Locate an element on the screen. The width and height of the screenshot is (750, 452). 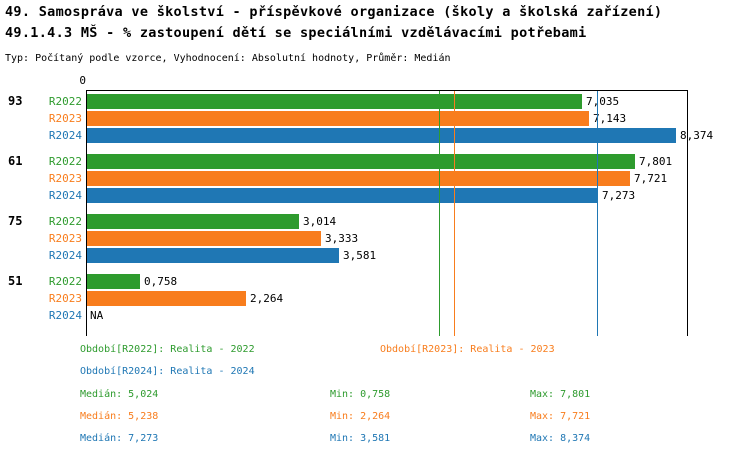
stat-min-2023: Min: 2,264 is located at coordinates (360, 416).